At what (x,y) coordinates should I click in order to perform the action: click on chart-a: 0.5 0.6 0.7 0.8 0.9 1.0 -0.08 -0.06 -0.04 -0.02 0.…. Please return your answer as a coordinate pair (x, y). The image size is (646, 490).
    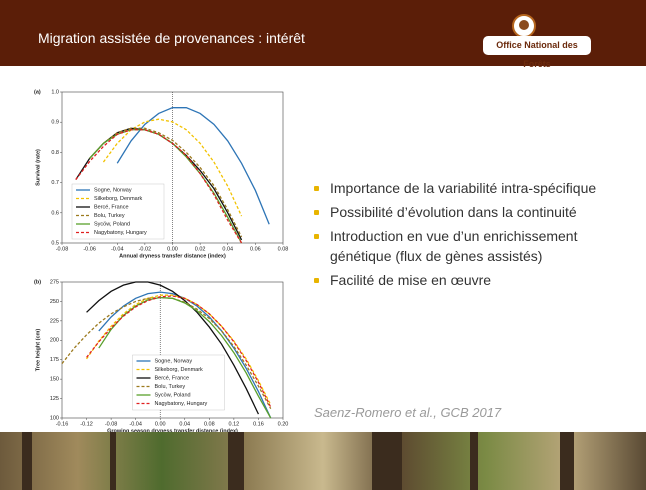
    Looking at the image, I should click on (161, 174).